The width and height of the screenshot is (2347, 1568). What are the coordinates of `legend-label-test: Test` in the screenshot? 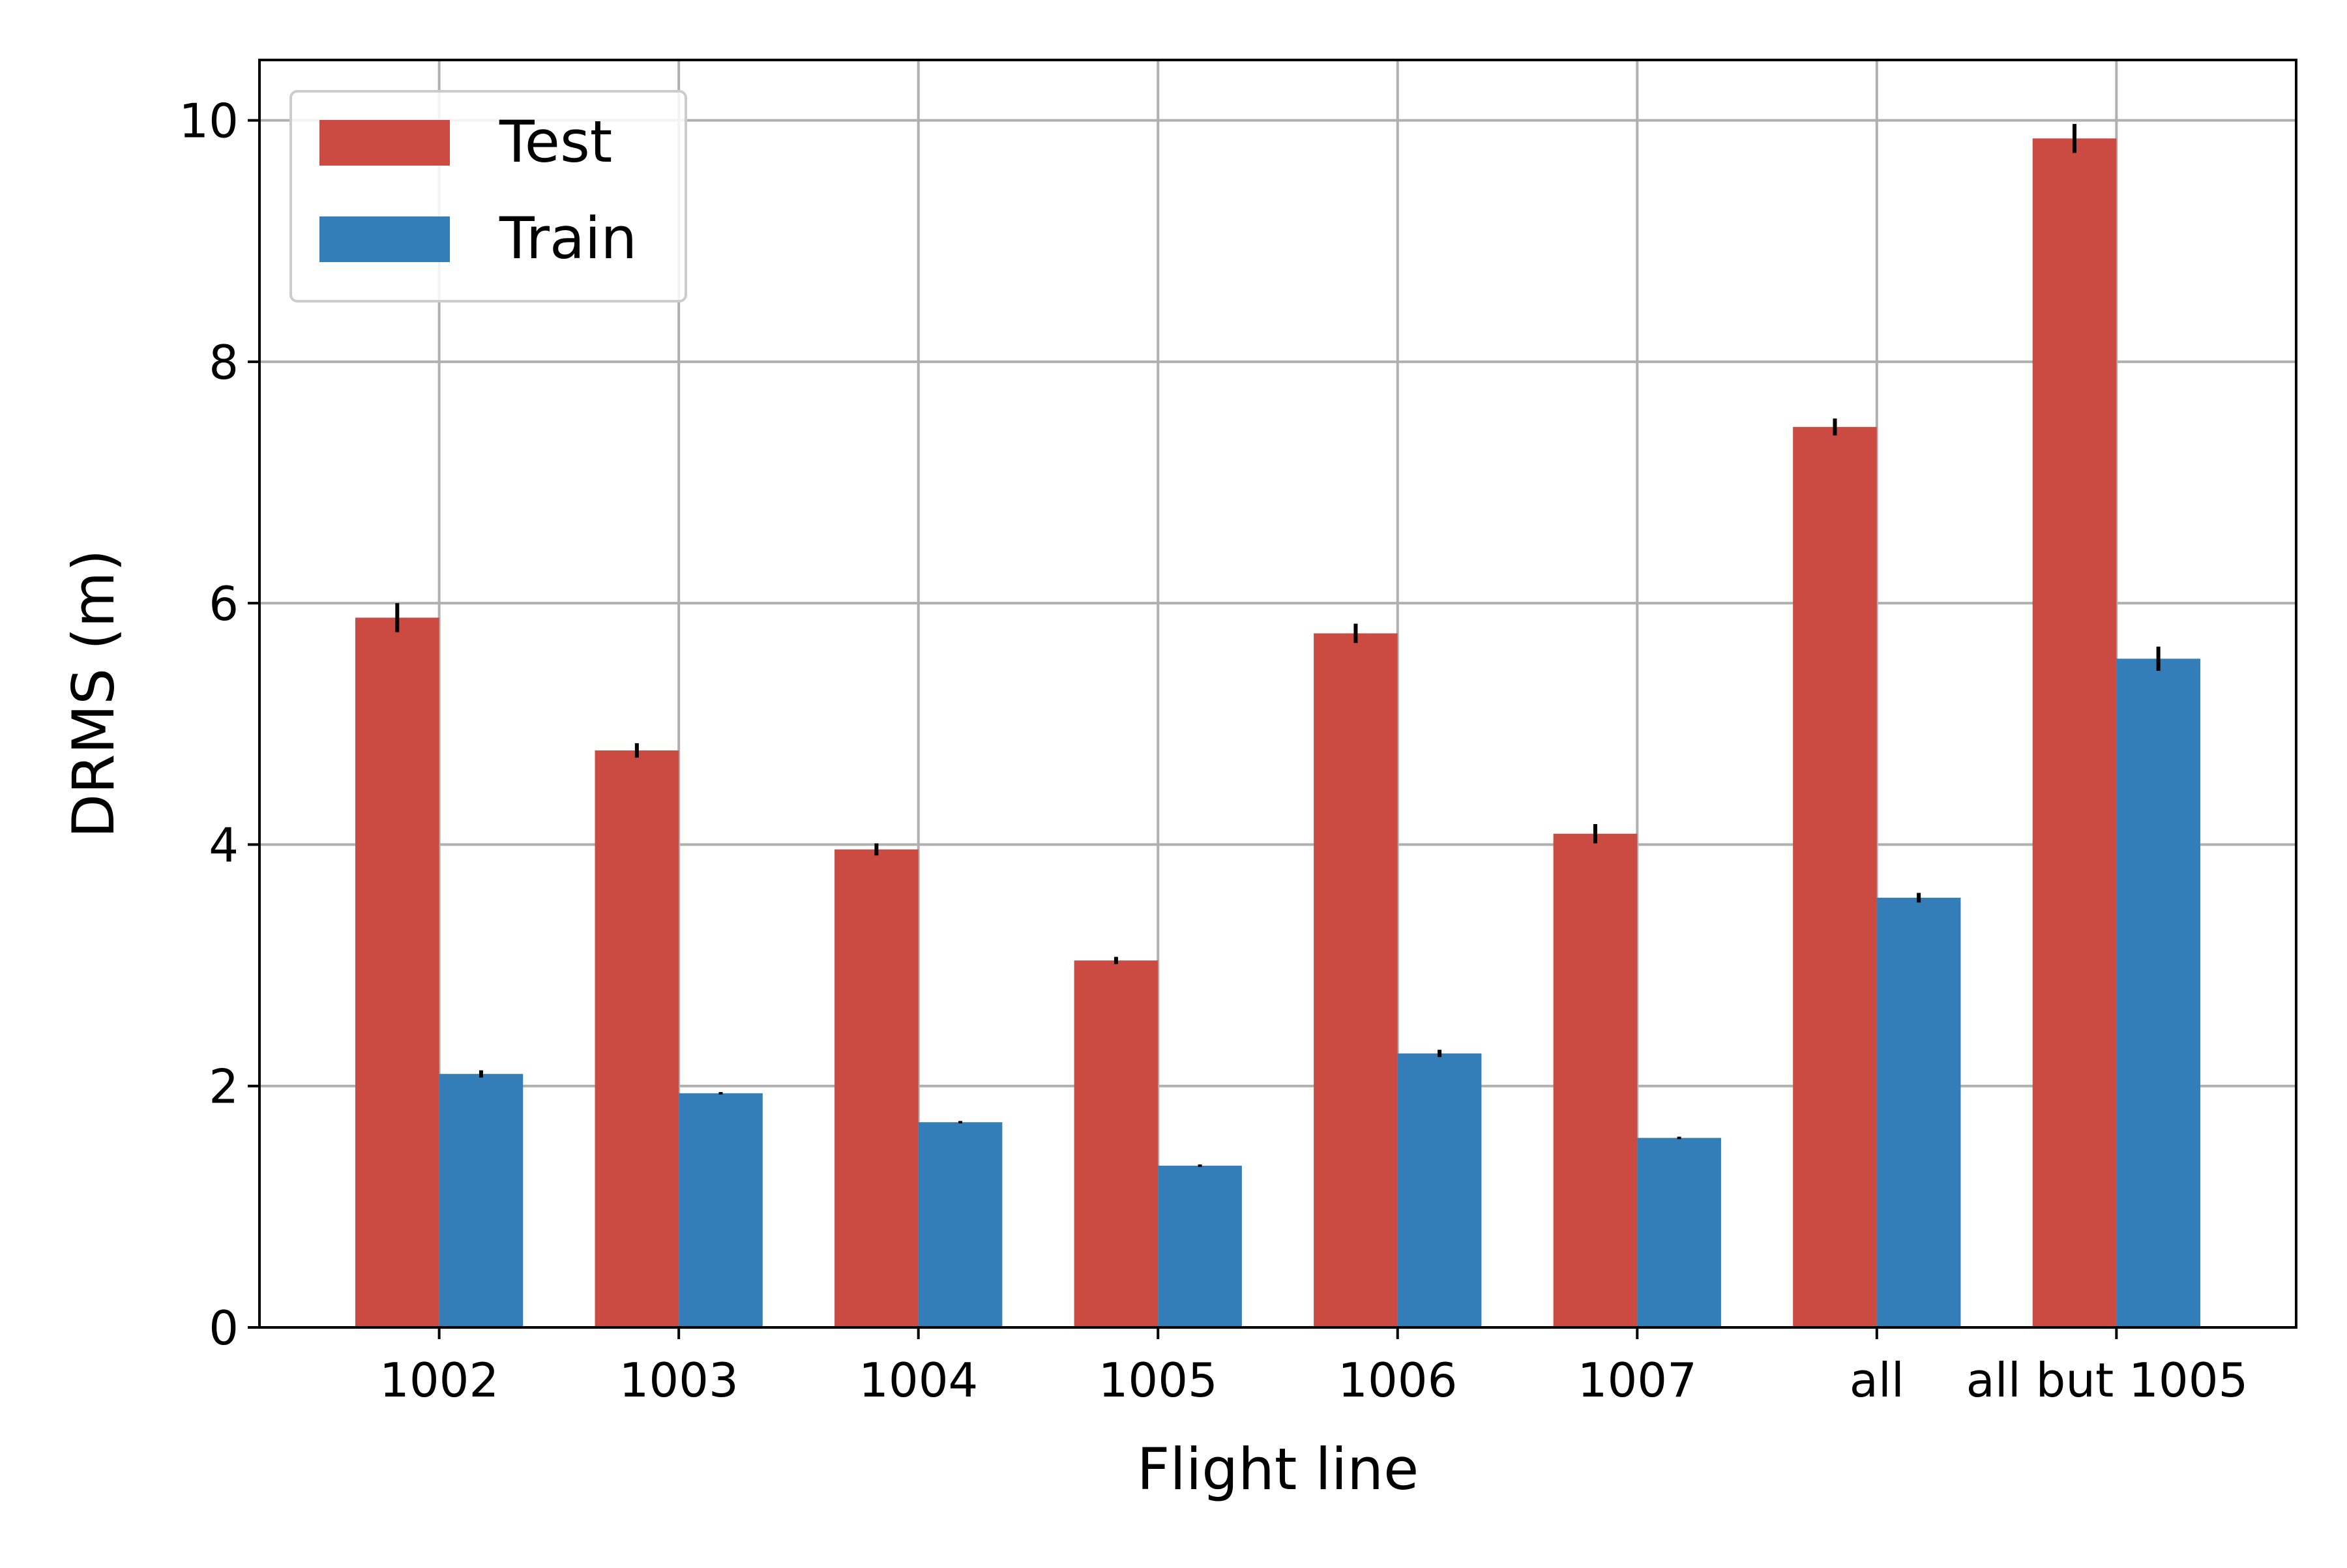 It's located at (555, 142).